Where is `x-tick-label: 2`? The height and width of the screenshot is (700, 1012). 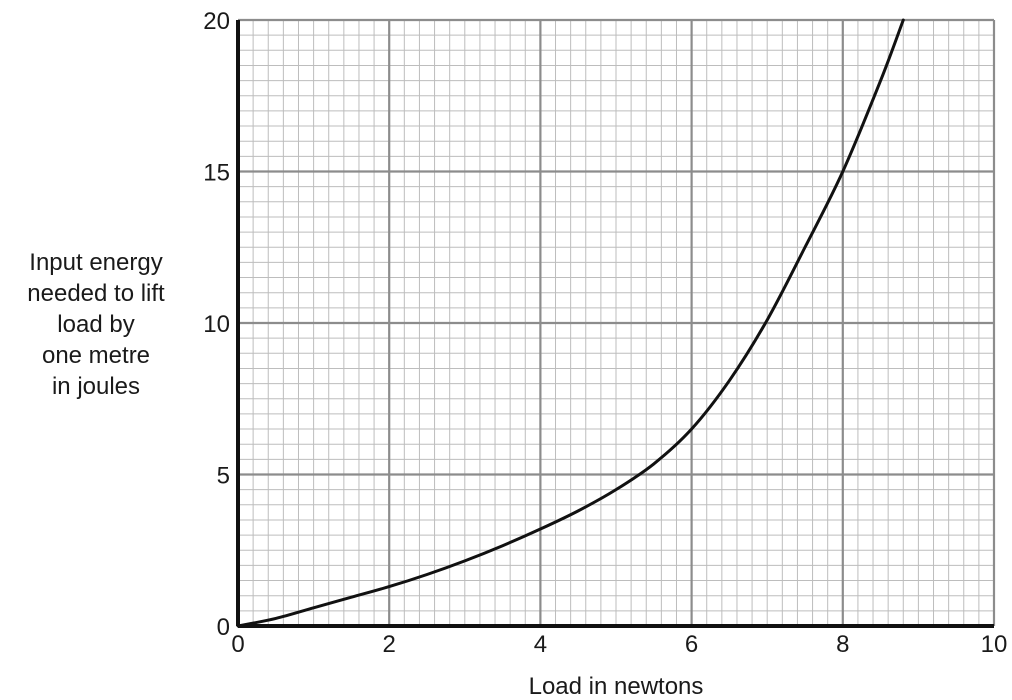
x-tick-label: 2 is located at coordinates (389, 644).